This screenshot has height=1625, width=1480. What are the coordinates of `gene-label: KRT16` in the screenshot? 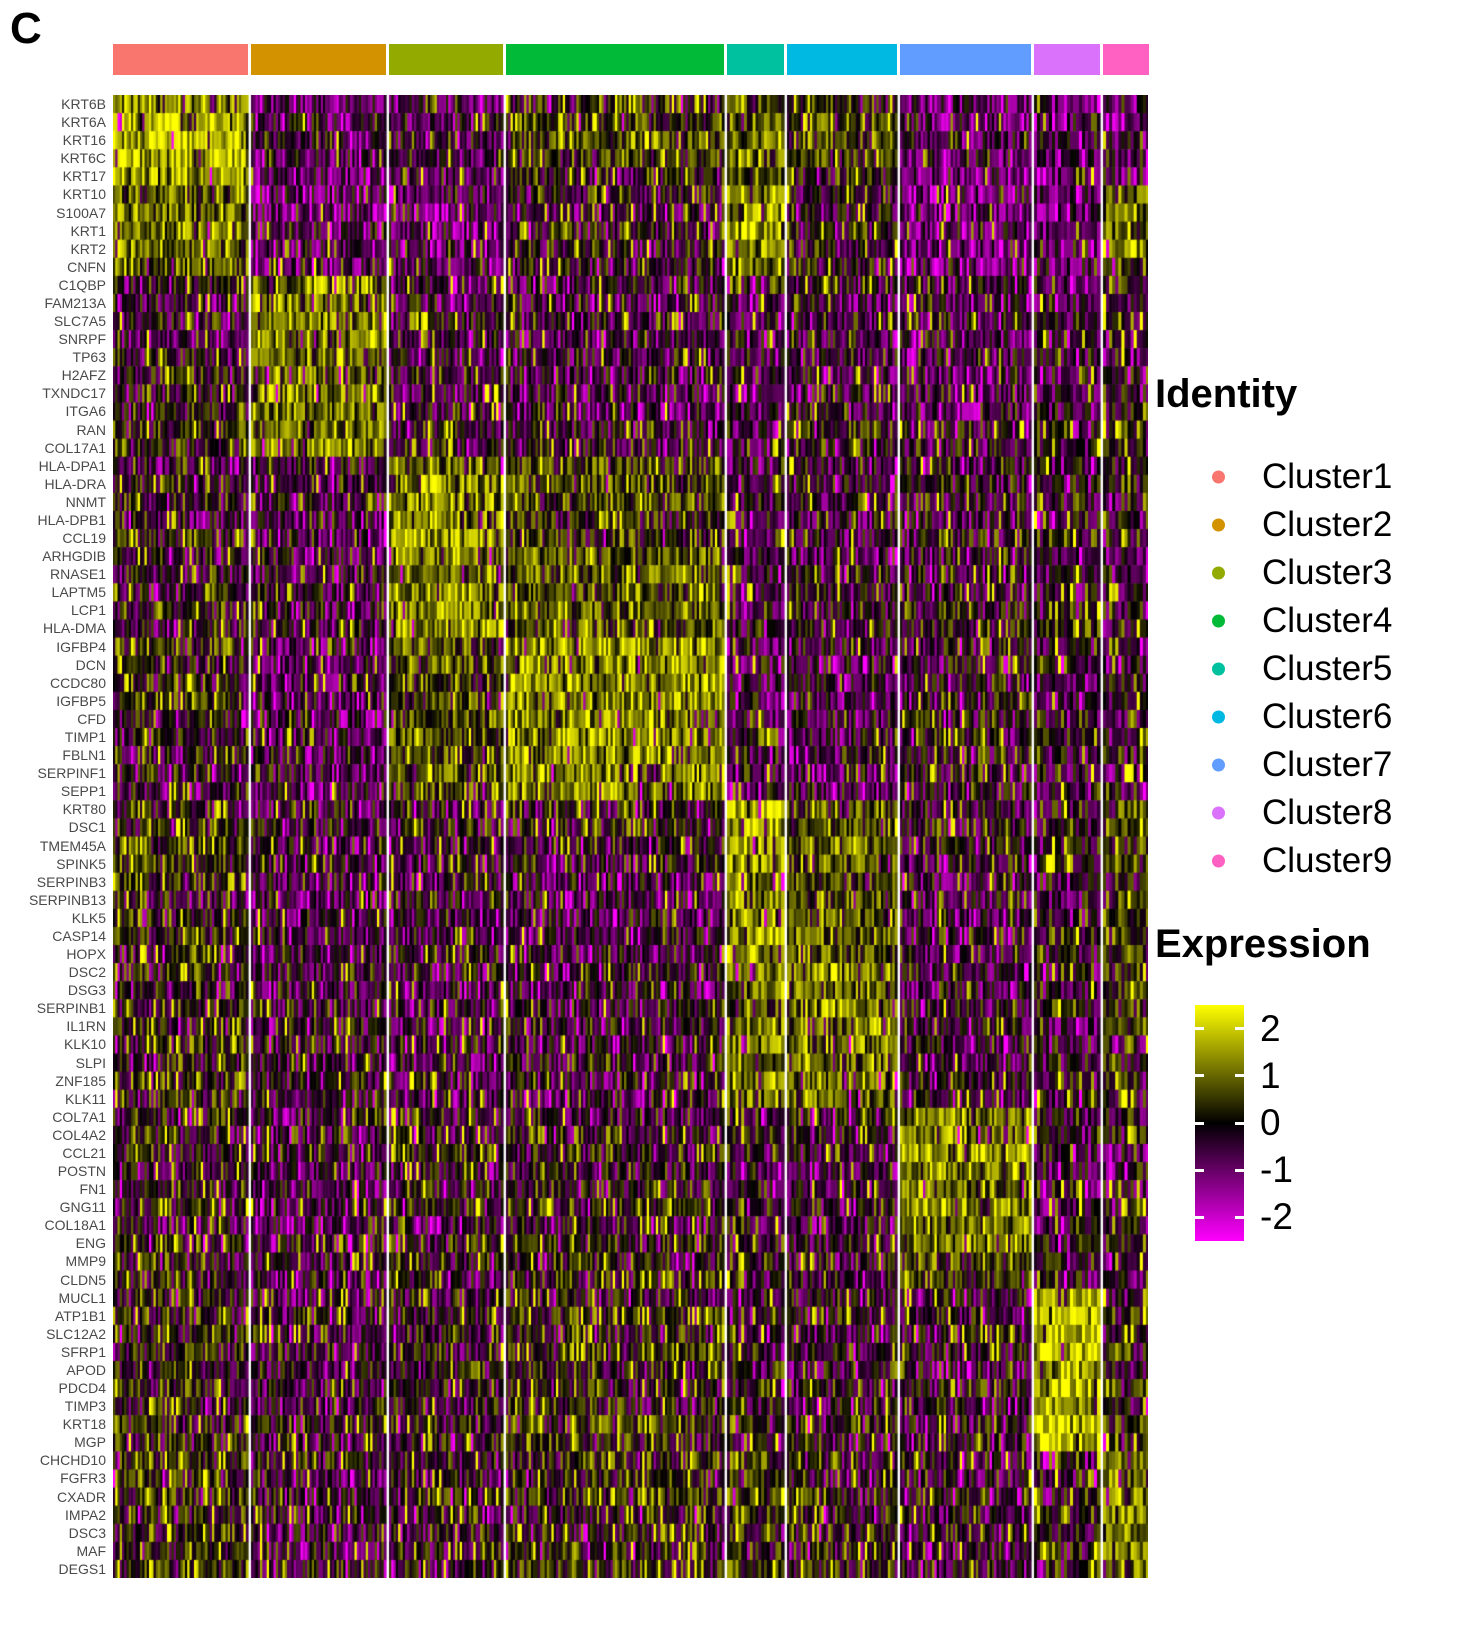 It's located at (84, 140).